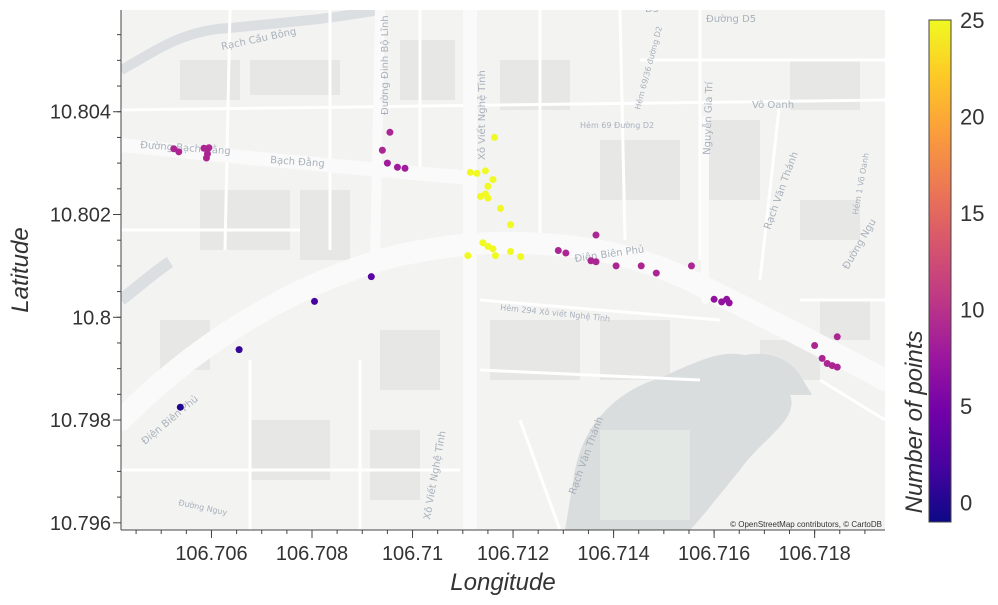  Describe the element at coordinates (147, 280) in the screenshot. I see `canal-left` at that location.